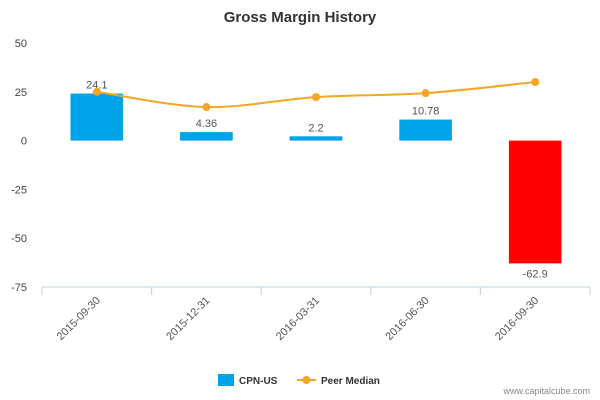 This screenshot has height=400, width=600. What do you see at coordinates (19, 288) in the screenshot?
I see `y-tick-label: -75` at bounding box center [19, 288].